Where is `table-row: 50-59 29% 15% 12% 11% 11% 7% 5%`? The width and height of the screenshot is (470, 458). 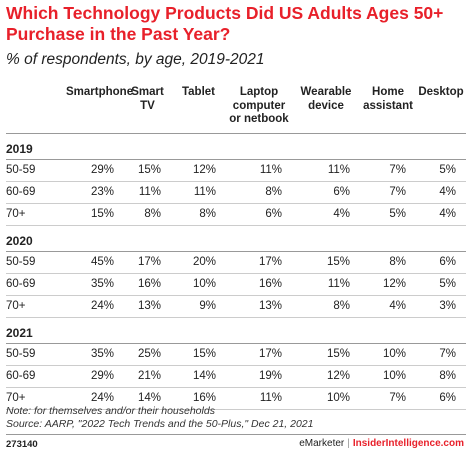
table-row: 50-59 29% 15% 12% 11% 11% 7% 5% is located at coordinates (236, 170).